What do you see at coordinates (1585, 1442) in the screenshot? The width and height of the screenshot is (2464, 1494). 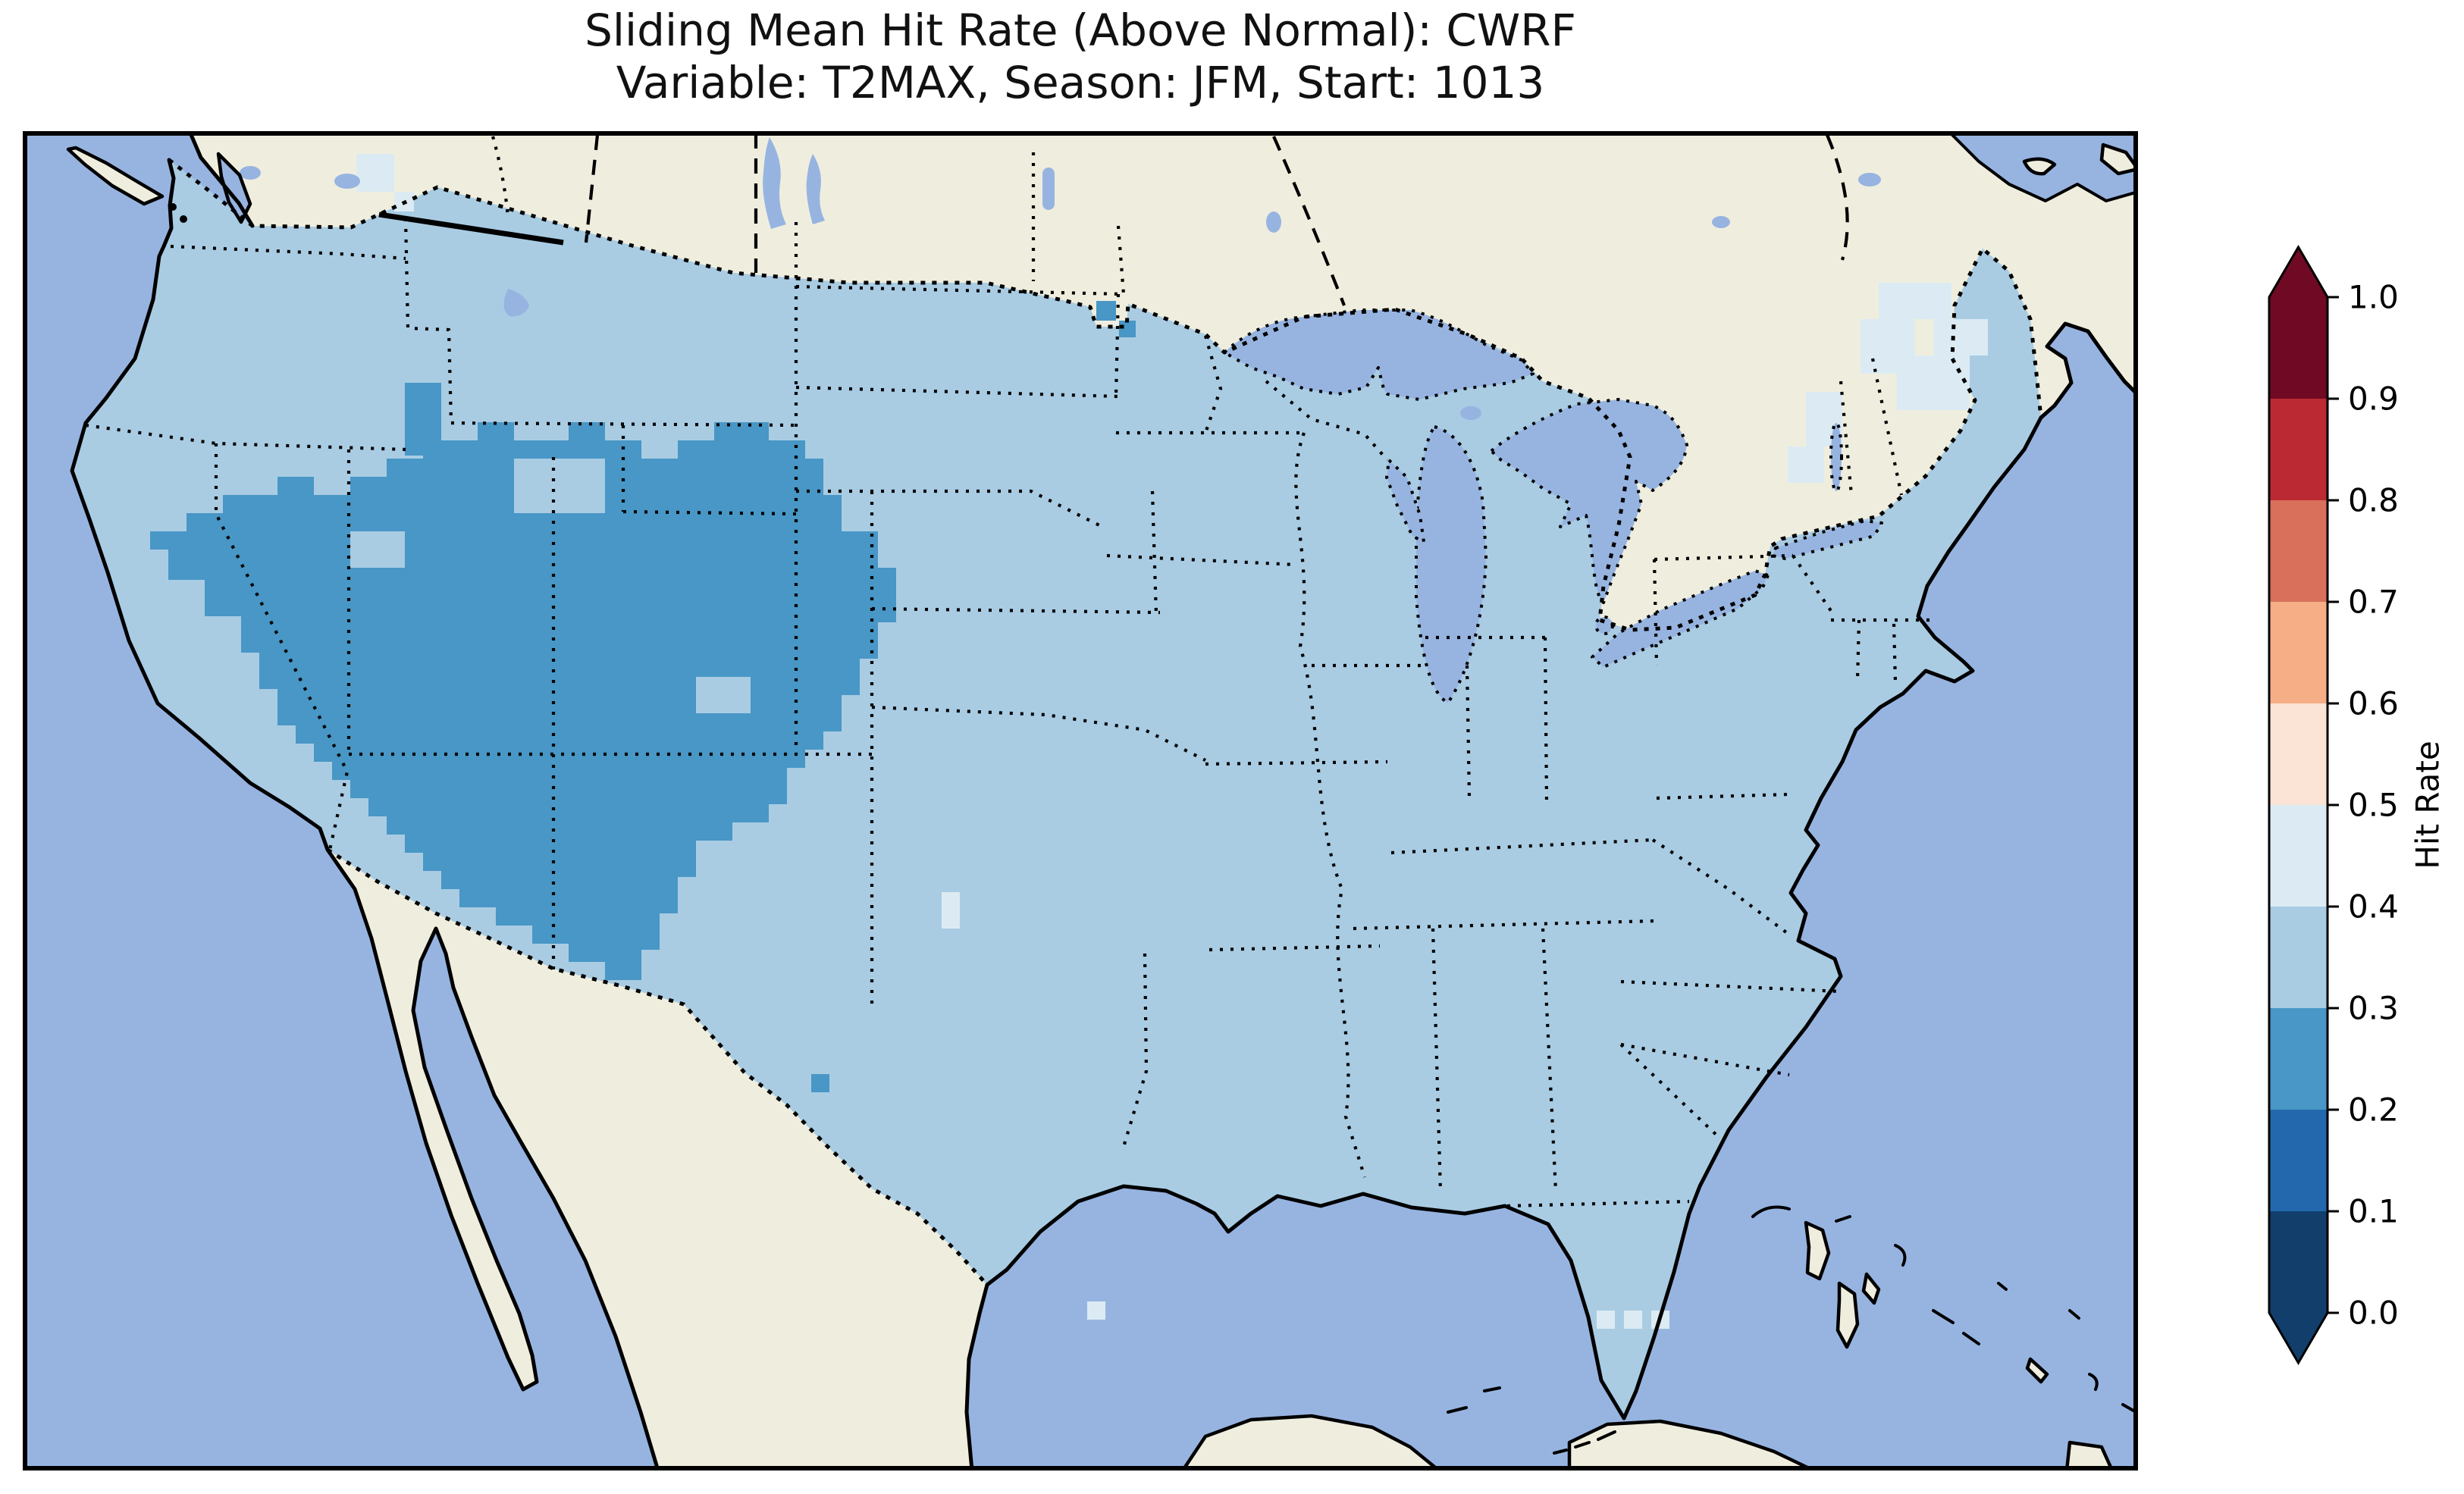 I see `florida-keys` at bounding box center [1585, 1442].